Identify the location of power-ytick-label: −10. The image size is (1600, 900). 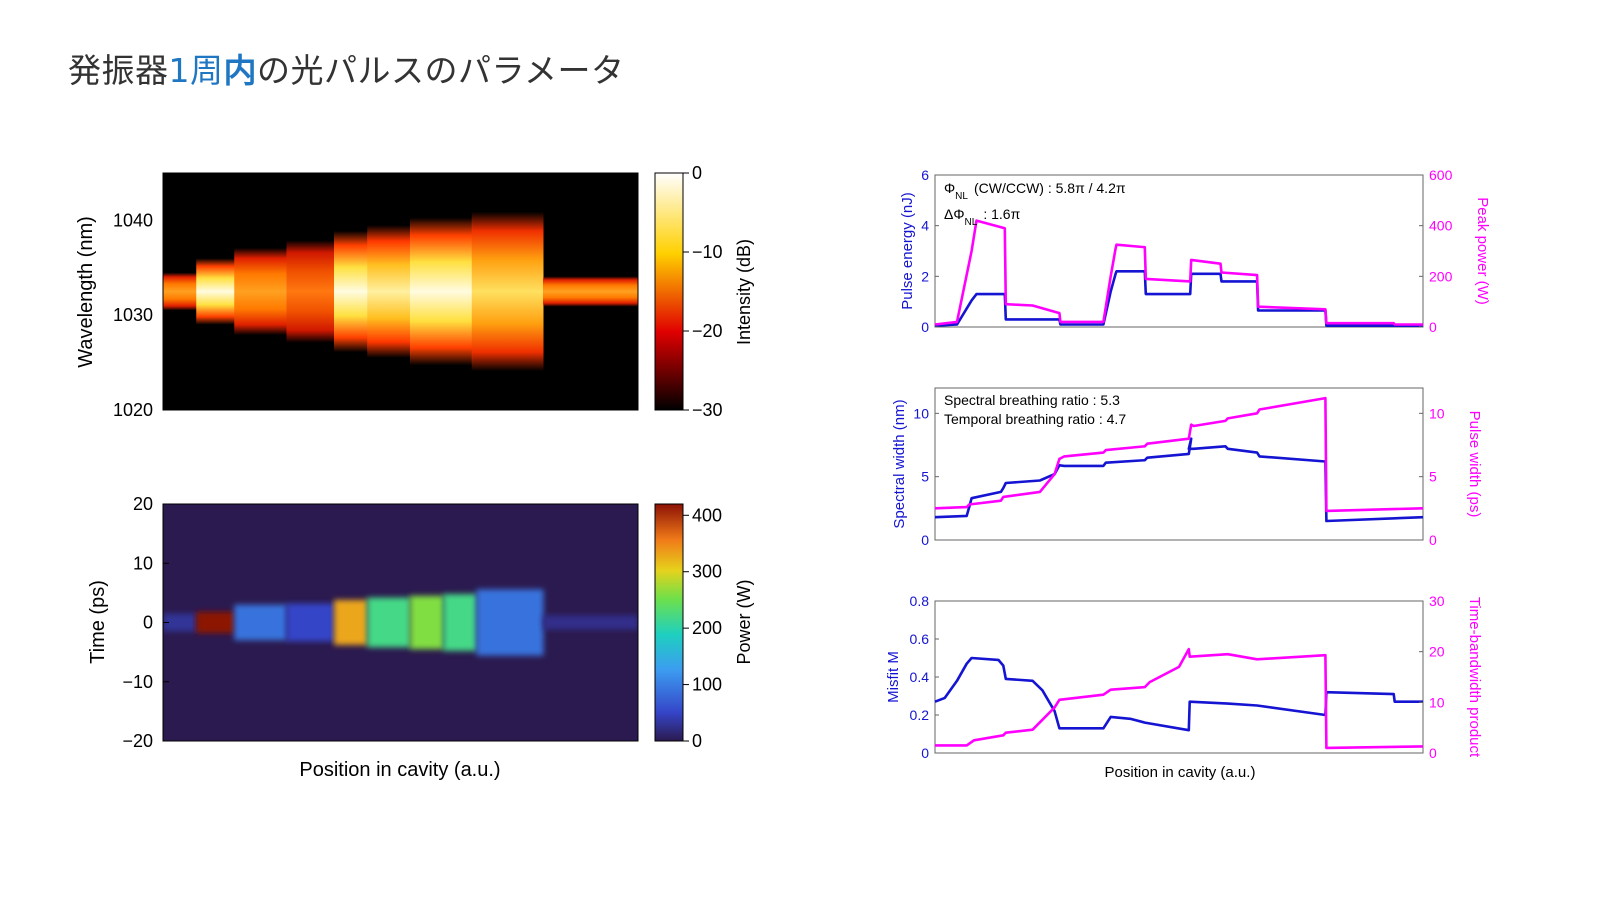
(137, 682).